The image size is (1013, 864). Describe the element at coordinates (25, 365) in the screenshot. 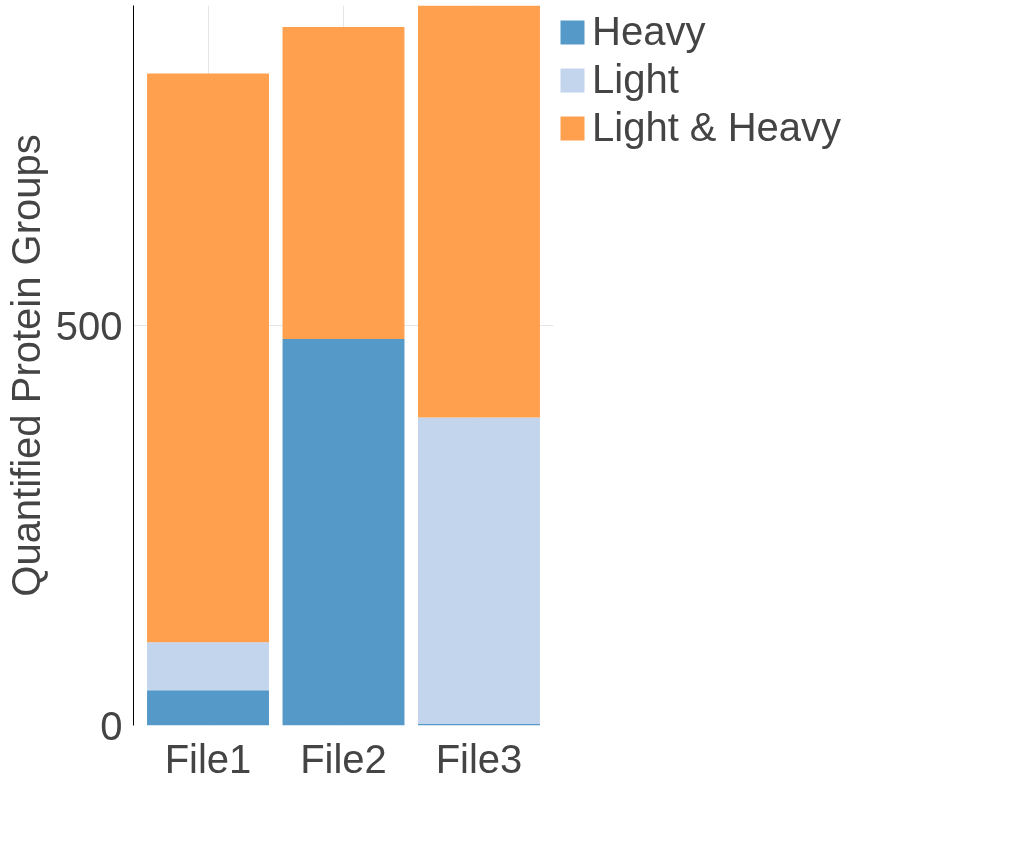

I see `y-axis-title: Quantified Protein Groups` at that location.